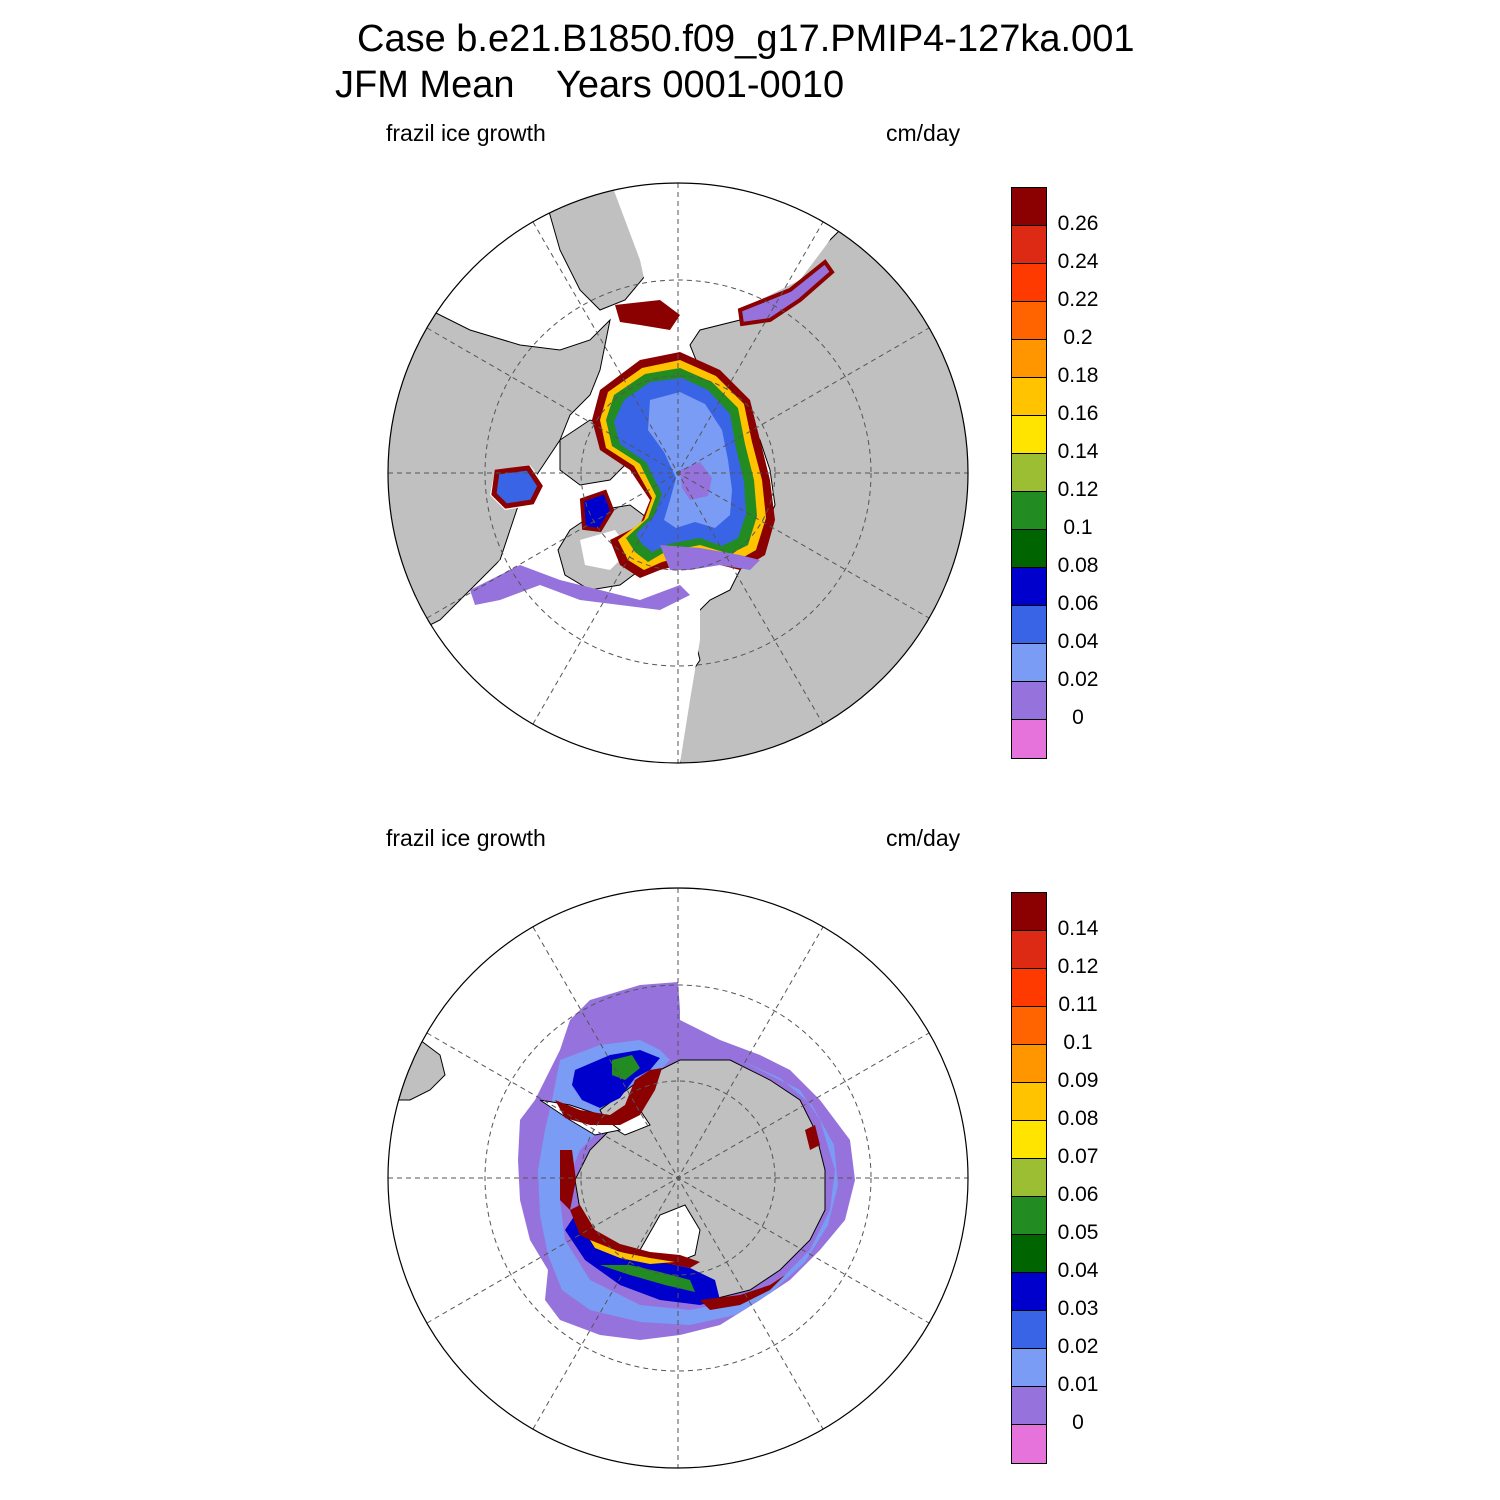 This screenshot has height=1500, width=1500. What do you see at coordinates (1078, 261) in the screenshot?
I see `colorbar-tick-label: 0.24` at bounding box center [1078, 261].